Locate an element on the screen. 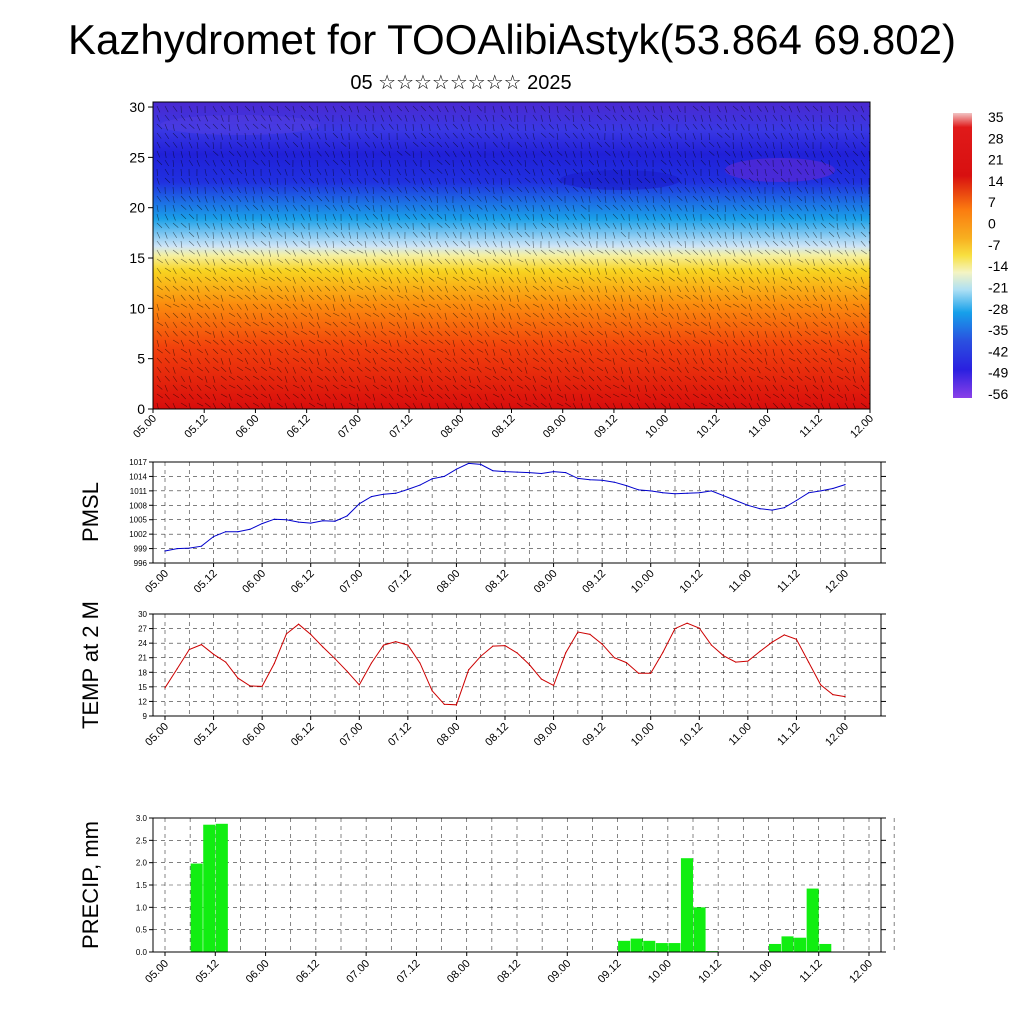 The width and height of the screenshot is (1024, 1024). x-tick-label: 12.00 is located at coordinates (861, 972).